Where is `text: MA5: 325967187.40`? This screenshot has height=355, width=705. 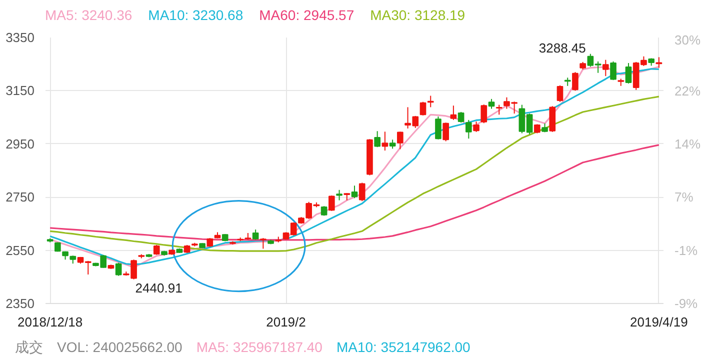
text: MA5: 325967187.40 is located at coordinates (259, 347).